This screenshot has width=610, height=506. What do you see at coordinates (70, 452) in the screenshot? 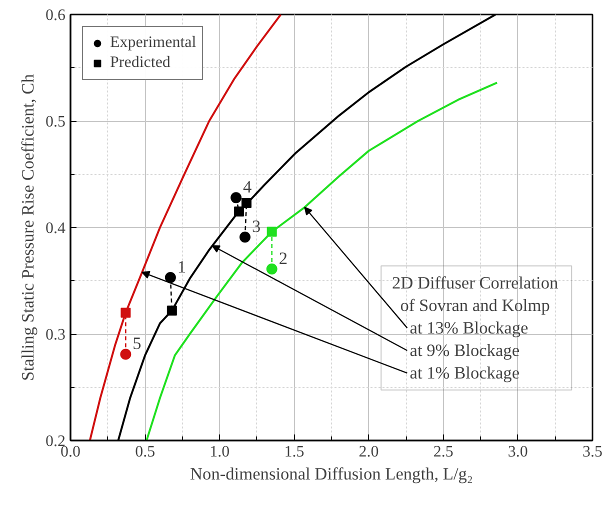
I see `x-tick-label: 0.0` at bounding box center [70, 452].